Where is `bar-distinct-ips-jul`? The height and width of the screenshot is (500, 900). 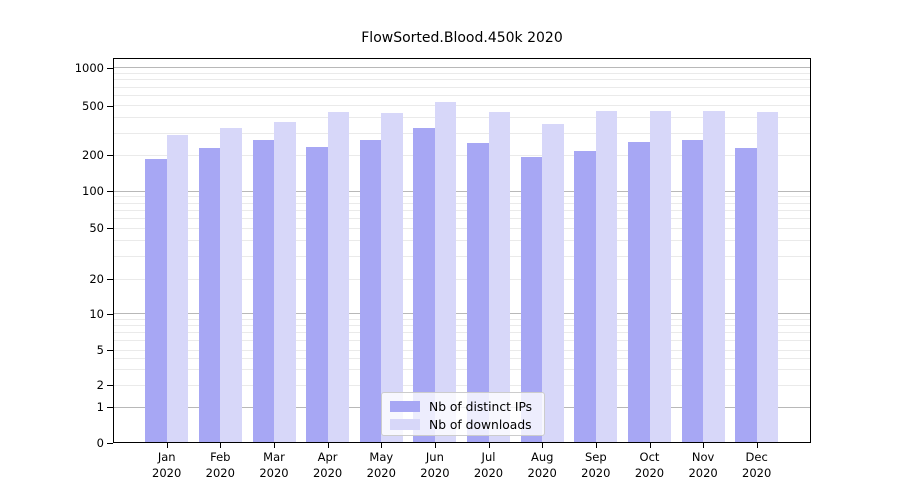 bar-distinct-ips-jul is located at coordinates (478, 293).